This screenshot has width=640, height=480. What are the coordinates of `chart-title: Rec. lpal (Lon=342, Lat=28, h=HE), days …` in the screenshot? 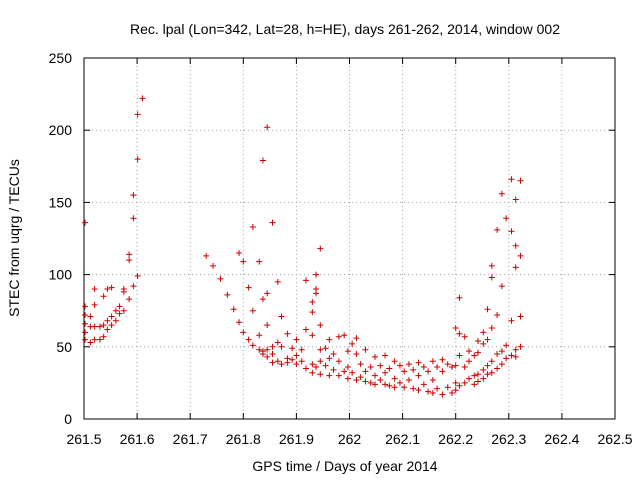 It's located at (345, 29).